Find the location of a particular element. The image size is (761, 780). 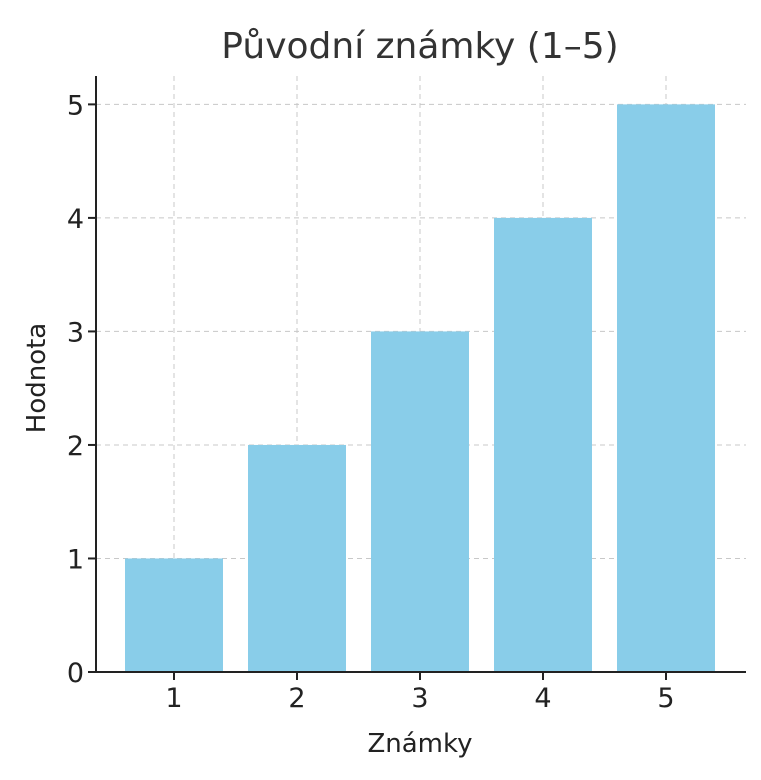

y-axis-label: Hodnota is located at coordinates (37, 378).